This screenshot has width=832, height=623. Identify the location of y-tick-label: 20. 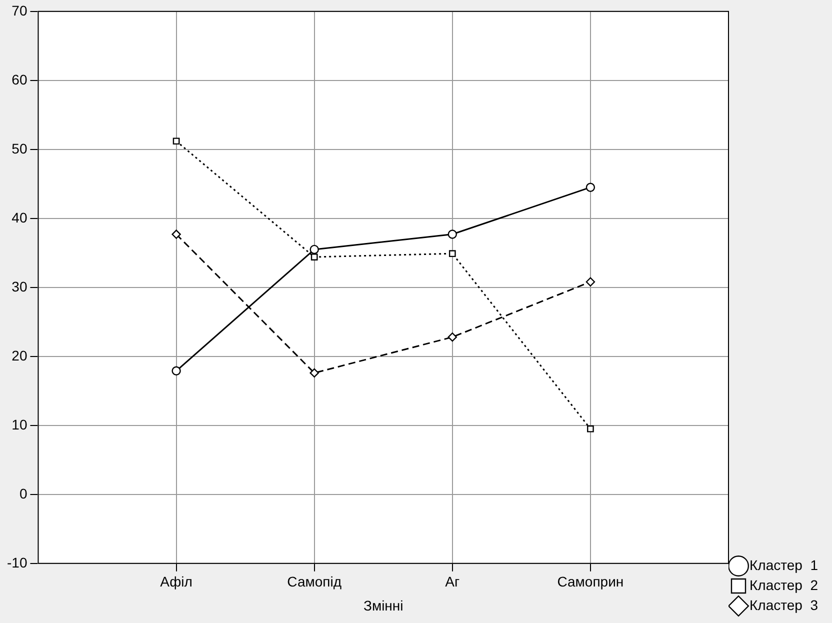
(20, 355).